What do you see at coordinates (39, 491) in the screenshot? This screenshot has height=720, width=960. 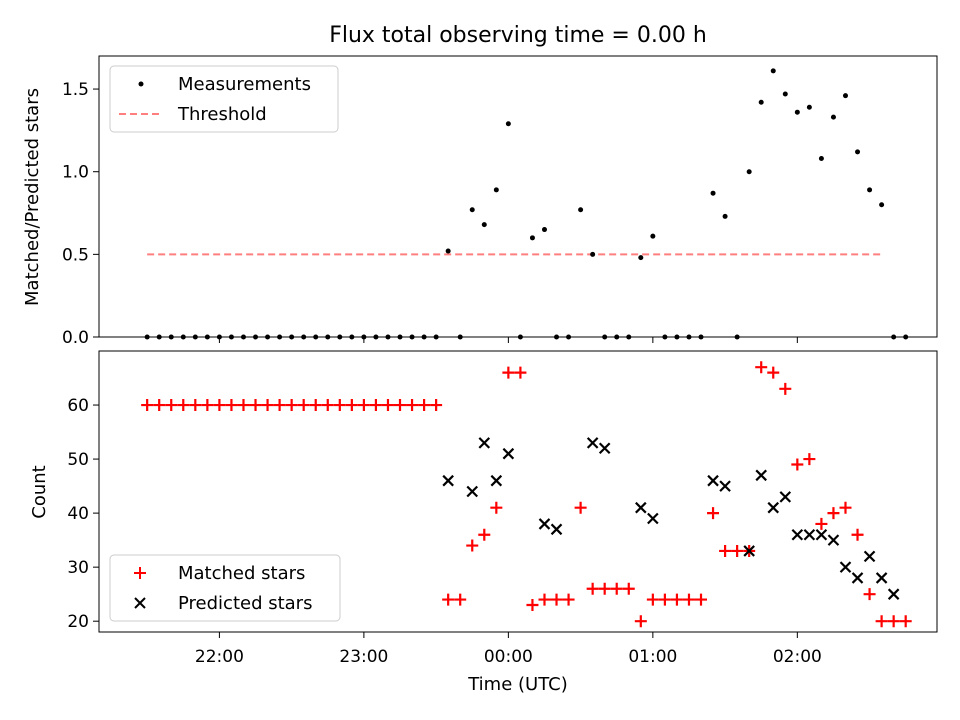 I see `bottom-y-axis-label: Count` at bounding box center [39, 491].